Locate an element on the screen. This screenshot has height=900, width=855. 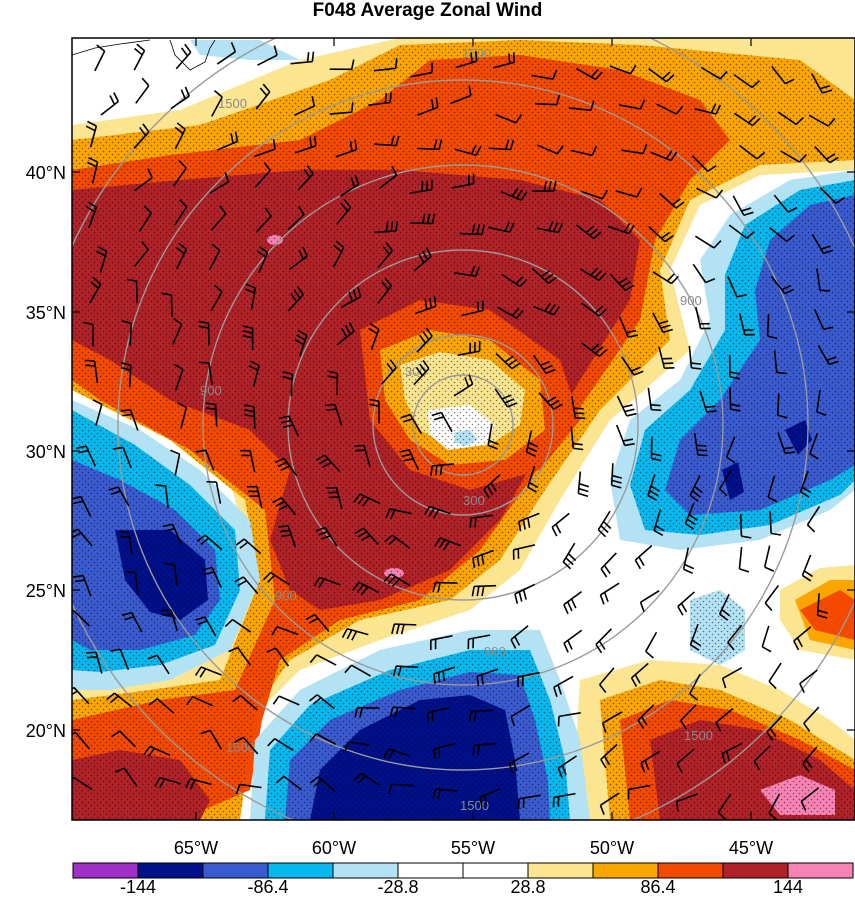
colorbar-label: 144 is located at coordinates (788, 887).